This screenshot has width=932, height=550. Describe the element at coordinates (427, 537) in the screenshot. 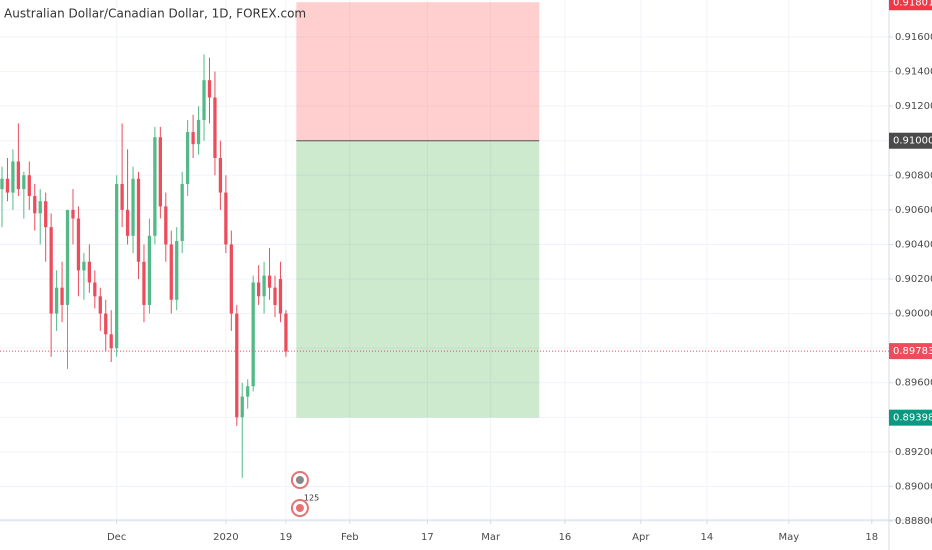

I see `x-tick-label: 17` at that location.